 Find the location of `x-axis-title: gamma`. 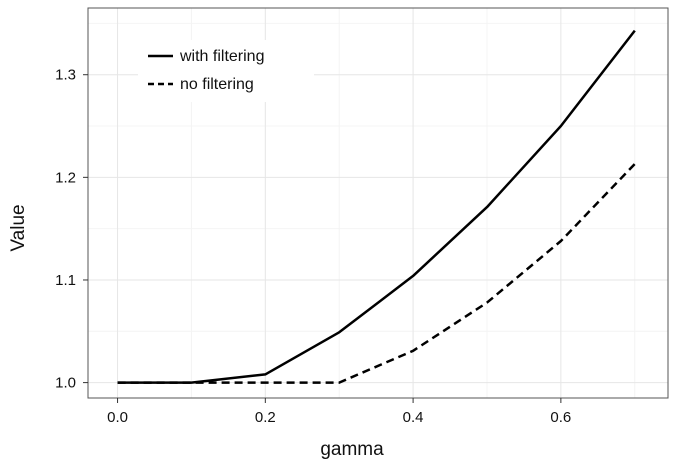

x-axis-title: gamma is located at coordinates (352, 449).